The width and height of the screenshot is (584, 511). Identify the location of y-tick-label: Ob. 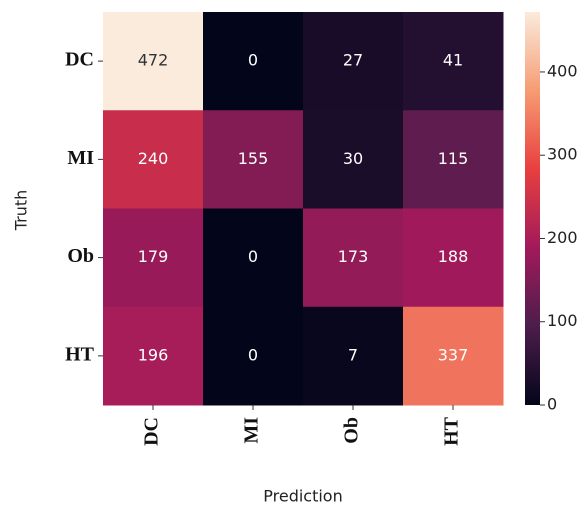
(80, 256).